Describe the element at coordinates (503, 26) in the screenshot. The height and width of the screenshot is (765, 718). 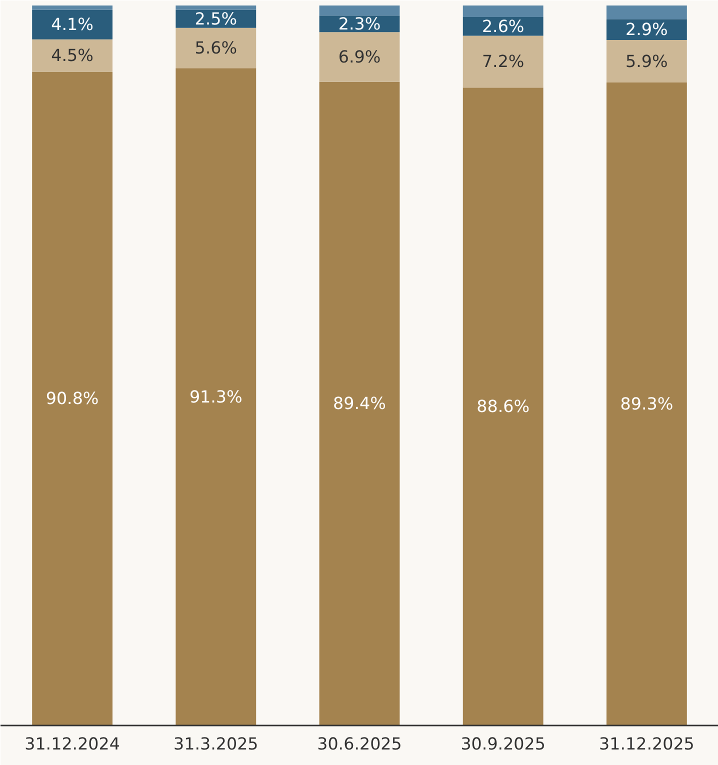
I see `data-label: 2.6%` at that location.